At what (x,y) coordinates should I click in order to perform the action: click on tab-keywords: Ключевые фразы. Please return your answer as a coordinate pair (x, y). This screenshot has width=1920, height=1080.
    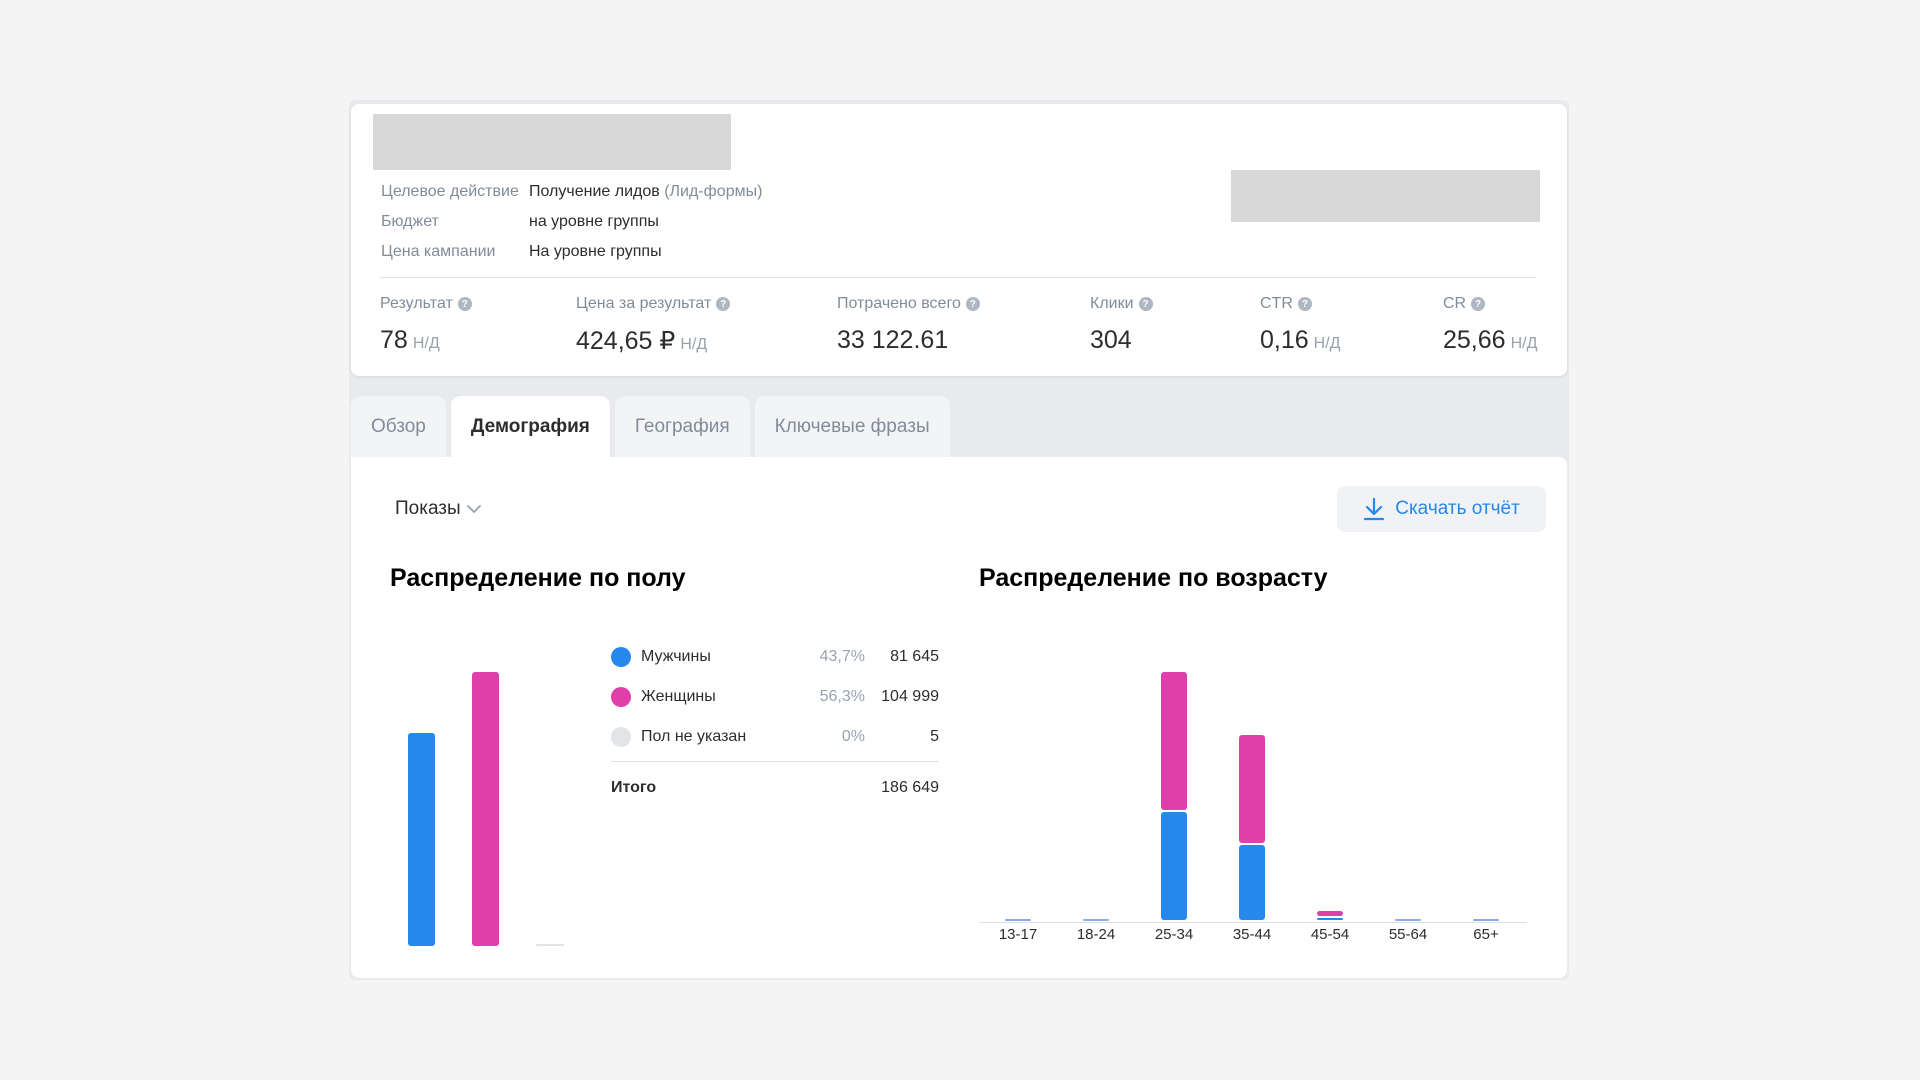
    Looking at the image, I should click on (852, 427).